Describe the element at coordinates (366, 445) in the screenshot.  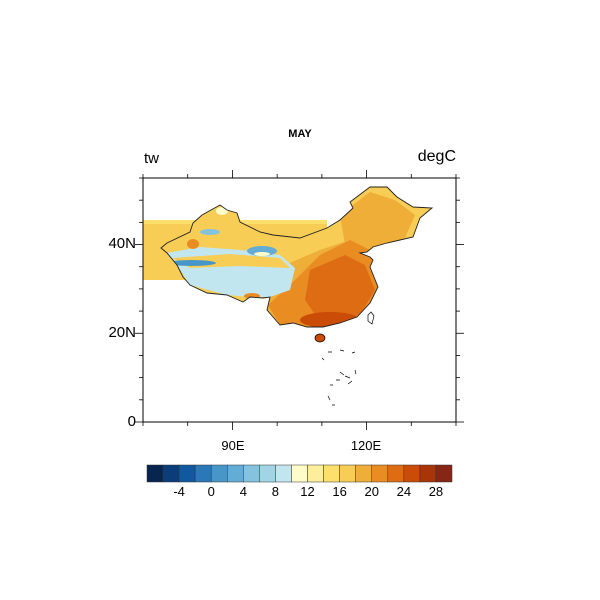
I see `lon-label-120e: 120E` at that location.